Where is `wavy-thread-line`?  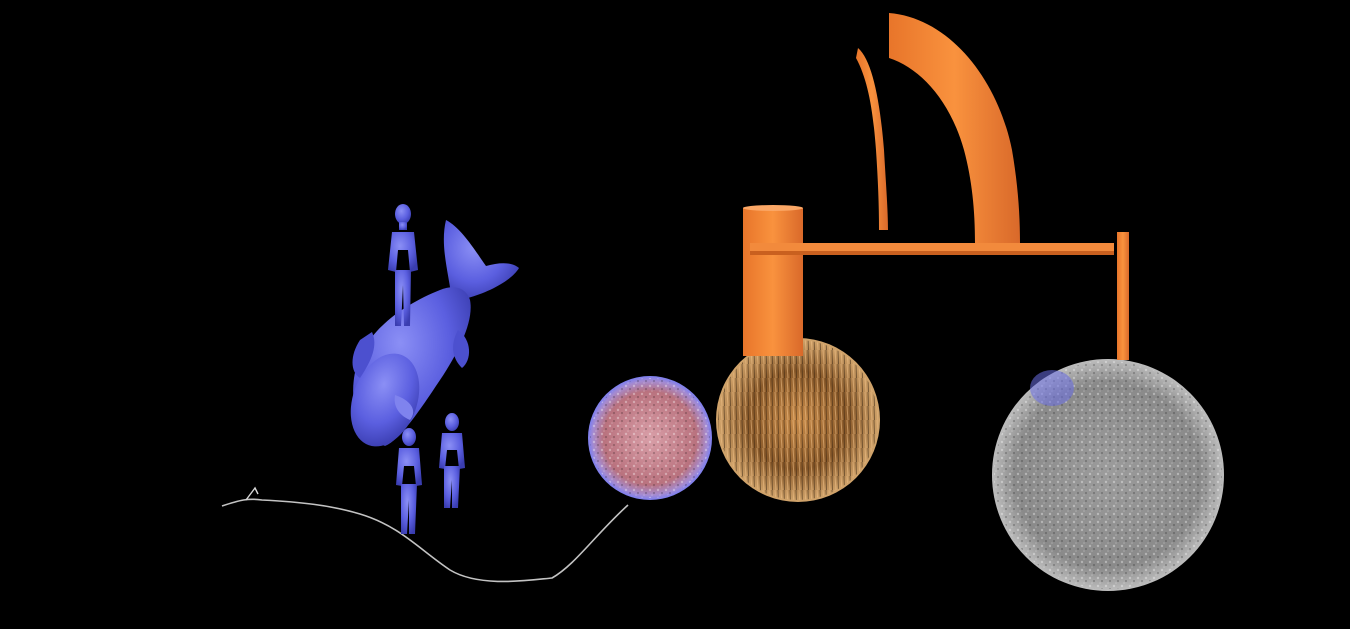 wavy-thread-line is located at coordinates (425, 540).